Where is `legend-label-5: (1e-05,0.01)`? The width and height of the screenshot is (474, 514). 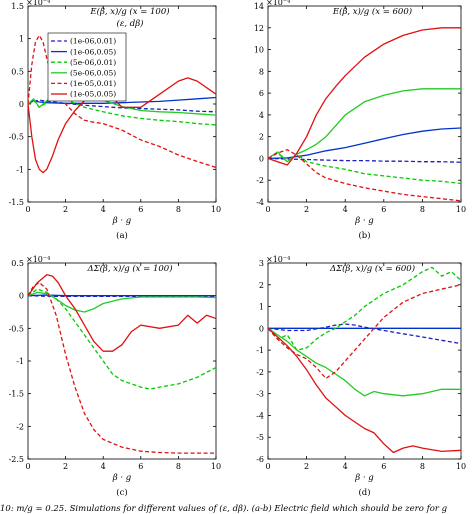 legend-label-5: (1e-05,0.01) is located at coordinates (93, 83).